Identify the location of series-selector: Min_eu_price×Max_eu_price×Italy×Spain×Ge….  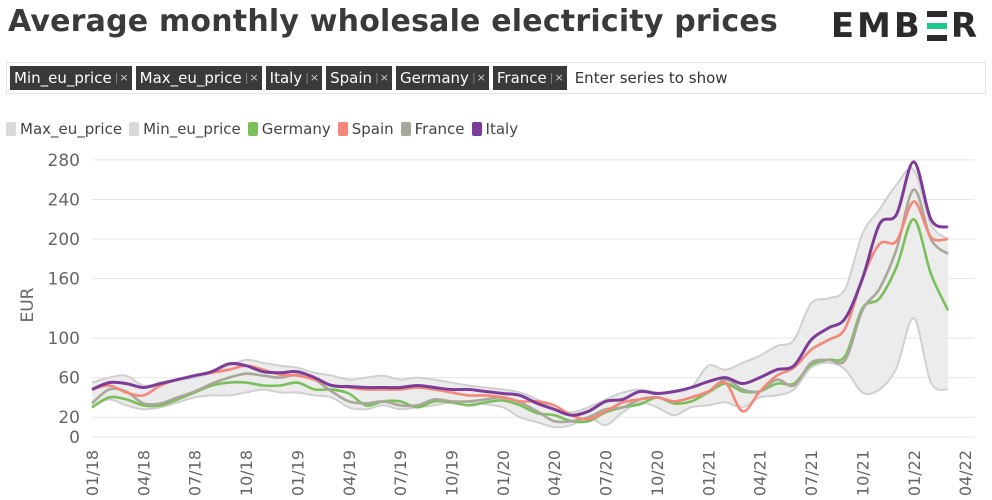
(496, 78).